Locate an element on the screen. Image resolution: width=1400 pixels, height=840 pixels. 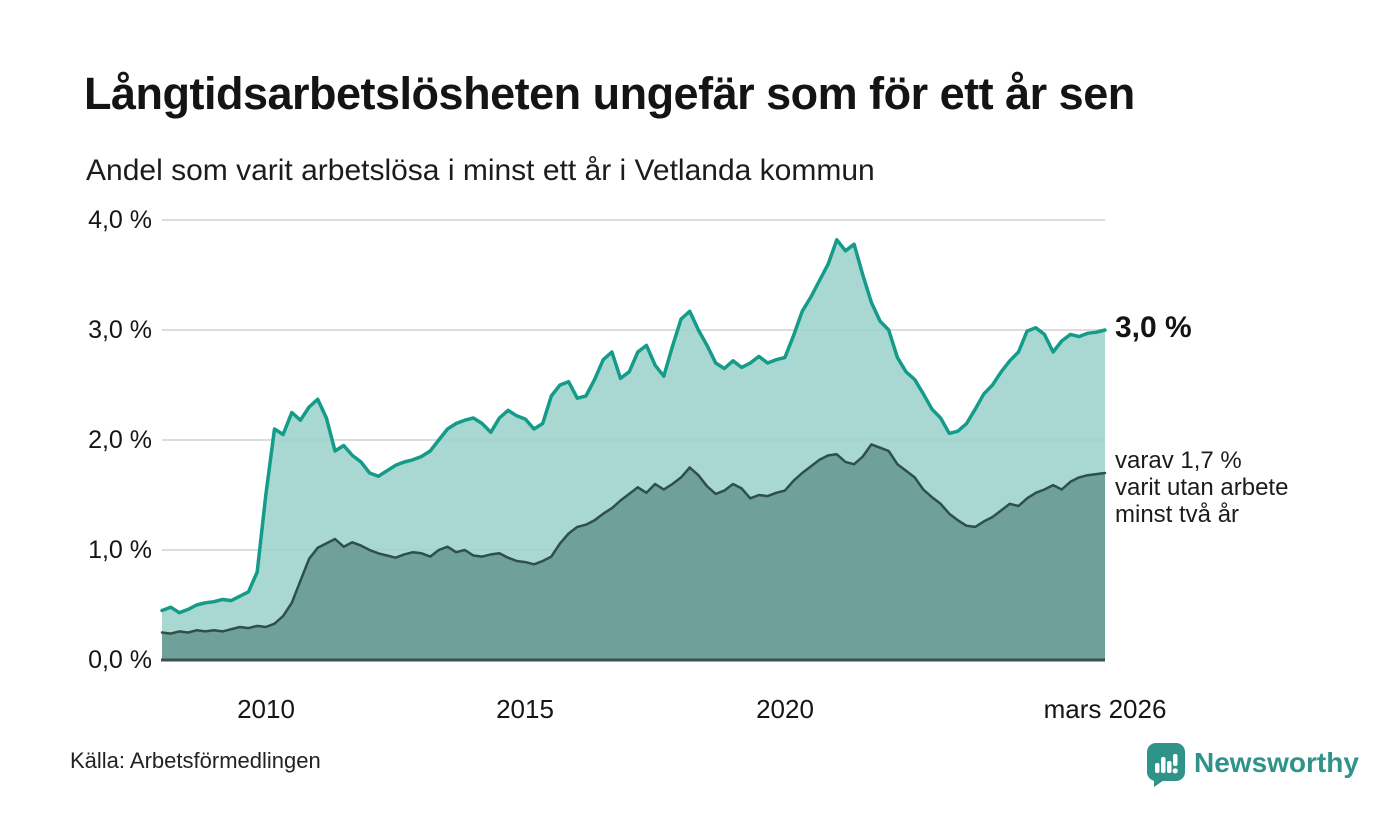
newsworthy-logo-icon is located at coordinates (1166, 765).